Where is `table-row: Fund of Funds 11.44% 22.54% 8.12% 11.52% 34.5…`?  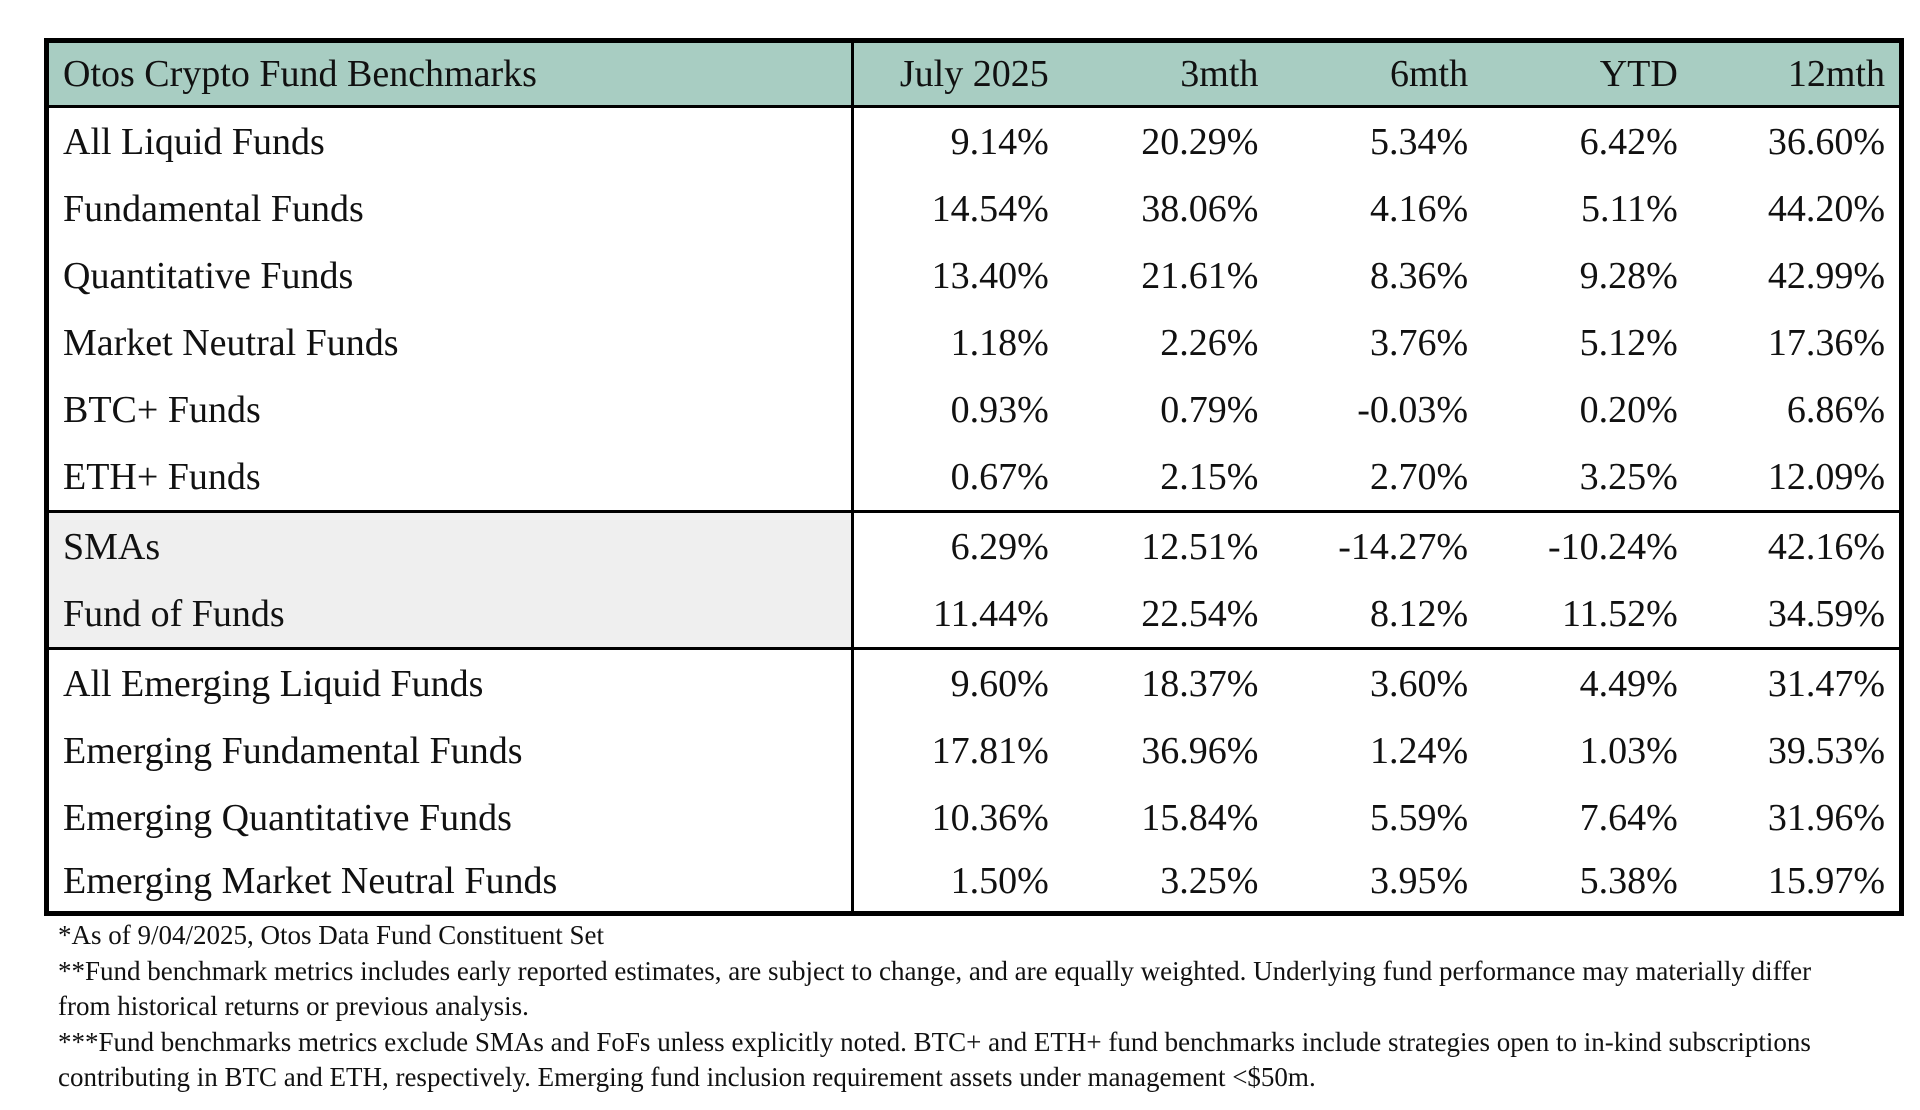 table-row: Fund of Funds 11.44% 22.54% 8.12% 11.52% 34.5… is located at coordinates (974, 614).